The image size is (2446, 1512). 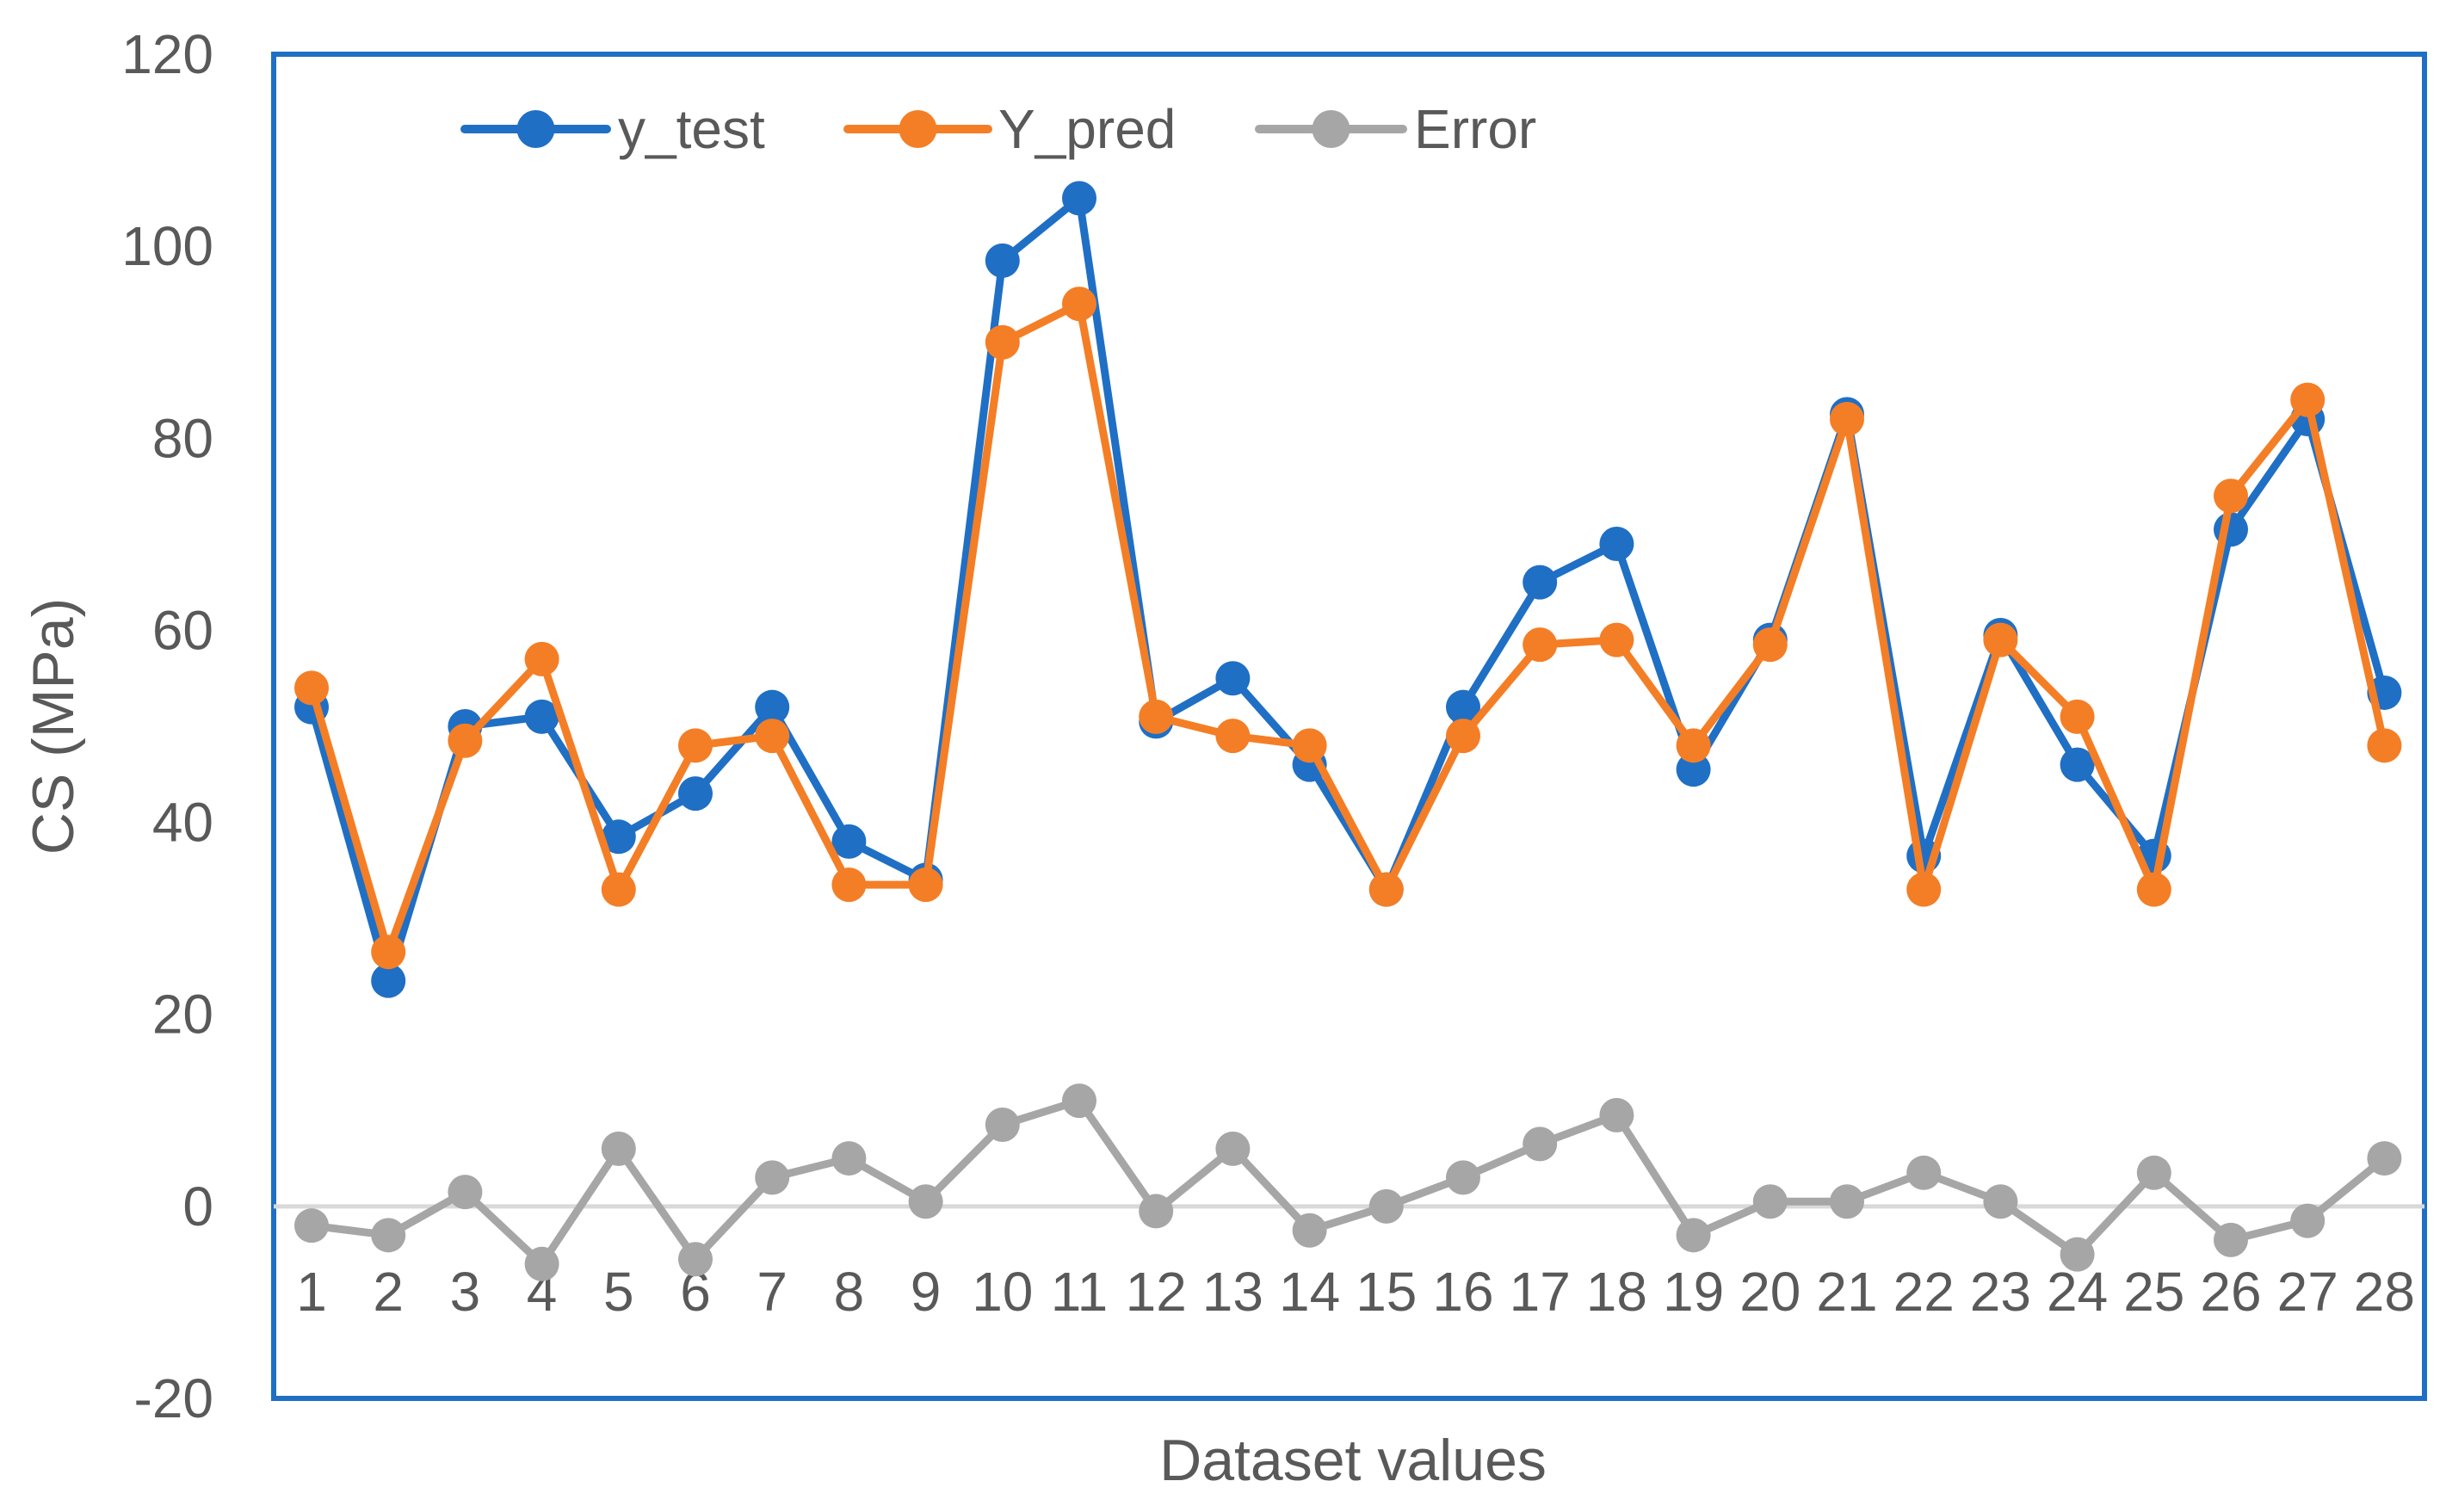 I want to click on x-tick-label: 11, so click(x=1079, y=1292).